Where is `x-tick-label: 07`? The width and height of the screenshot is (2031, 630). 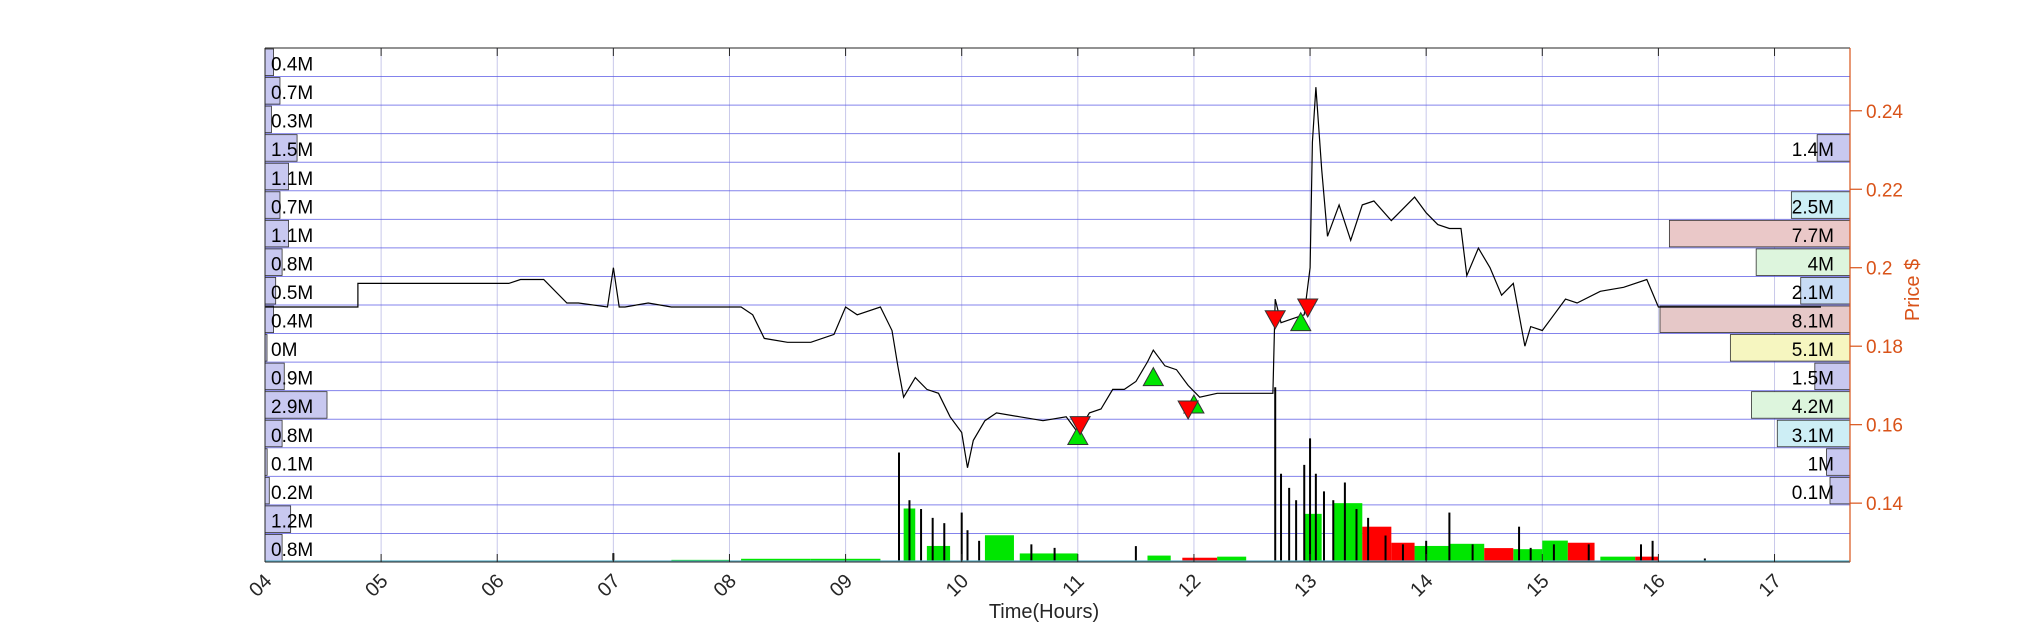
x-tick-label: 07 is located at coordinates (608, 585).